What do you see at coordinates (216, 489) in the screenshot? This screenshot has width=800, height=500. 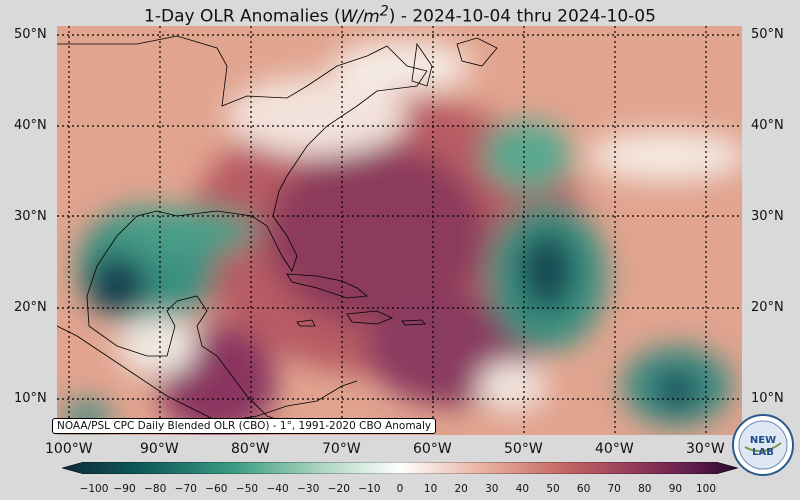 I see `colorbar-tick-label: −60` at bounding box center [216, 489].